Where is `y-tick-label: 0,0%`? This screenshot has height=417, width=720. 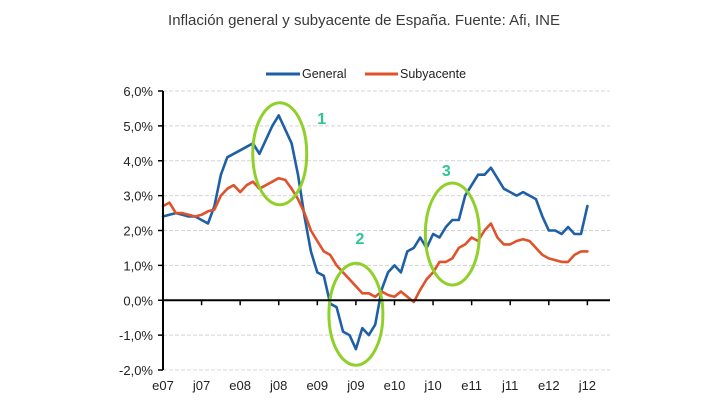 y-tick-label: 0,0% is located at coordinates (138, 300).